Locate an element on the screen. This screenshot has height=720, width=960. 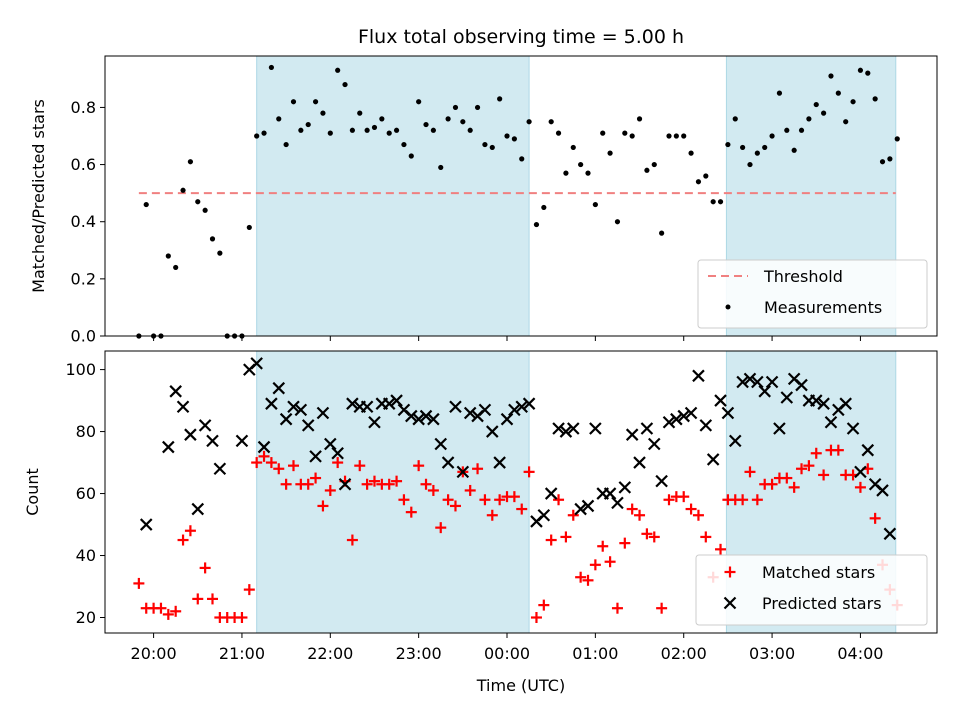
x-tick-label: 01:00 is located at coordinates (595, 653).